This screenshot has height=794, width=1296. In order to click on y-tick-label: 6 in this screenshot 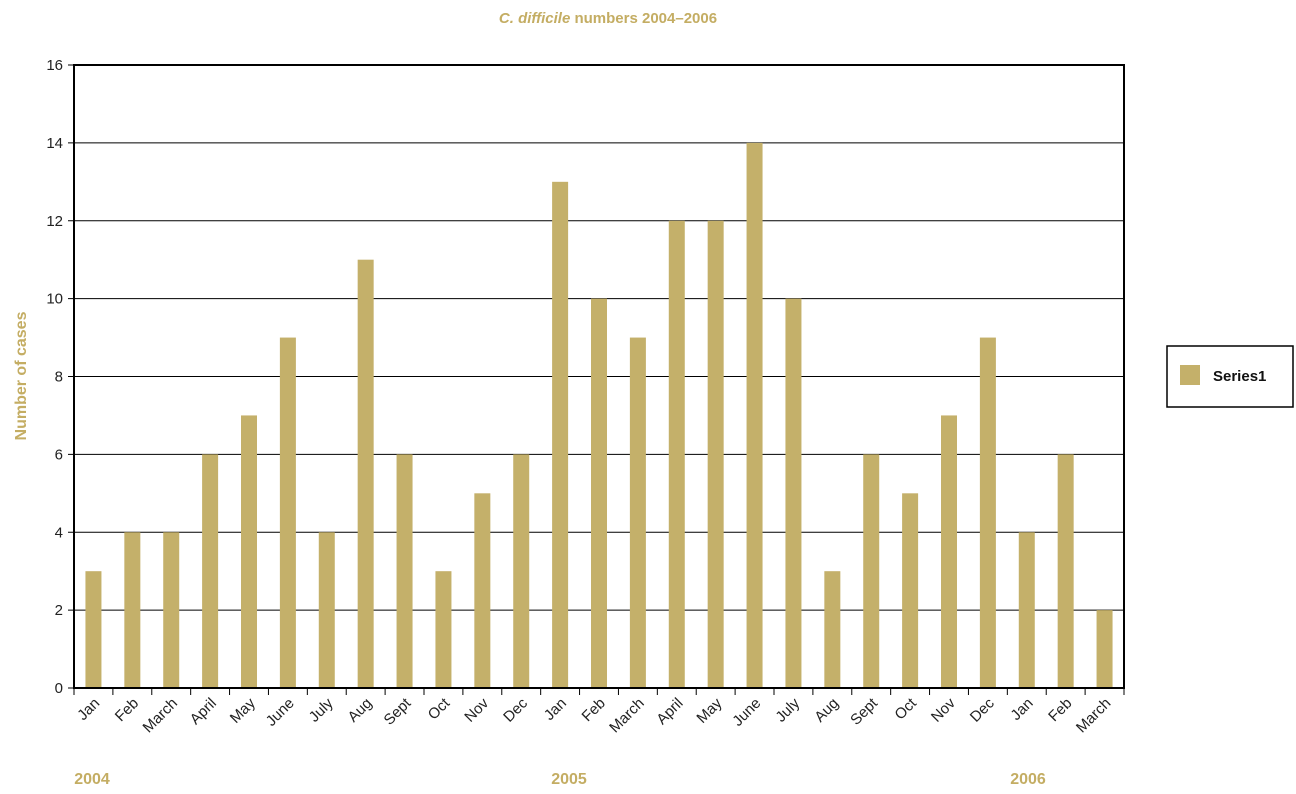, I will do `click(59, 454)`.